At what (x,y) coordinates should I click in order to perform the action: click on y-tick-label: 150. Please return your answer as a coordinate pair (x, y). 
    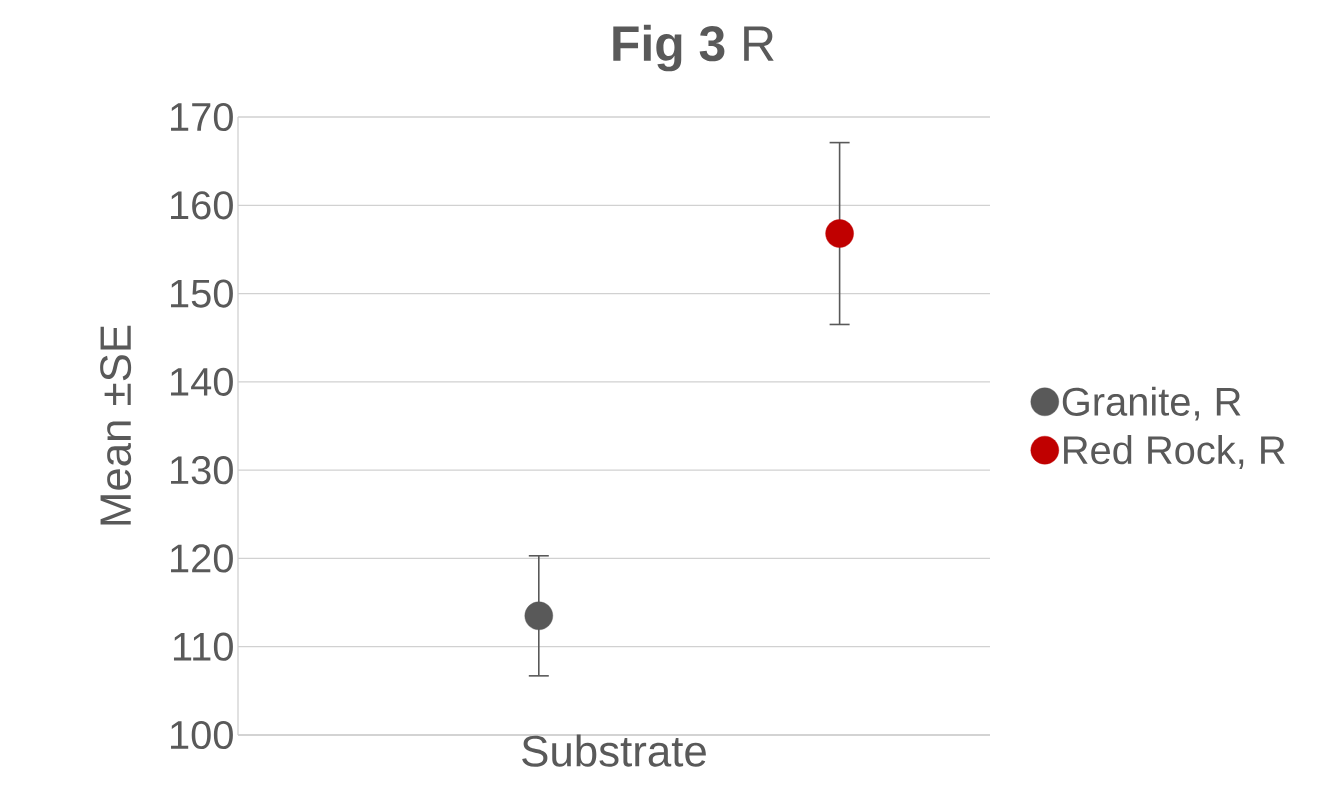
    Looking at the image, I should click on (202, 293).